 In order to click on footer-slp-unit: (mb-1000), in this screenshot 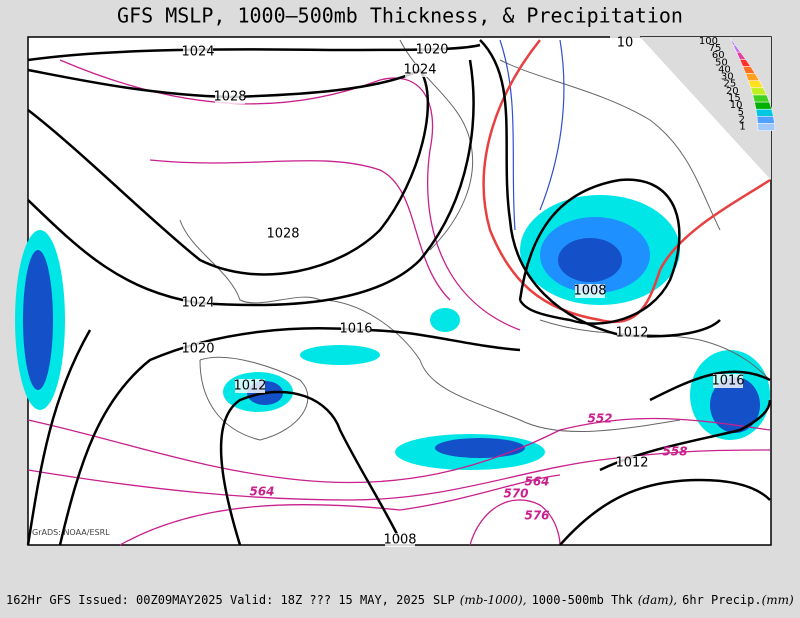, I will do `click(493, 600)`.